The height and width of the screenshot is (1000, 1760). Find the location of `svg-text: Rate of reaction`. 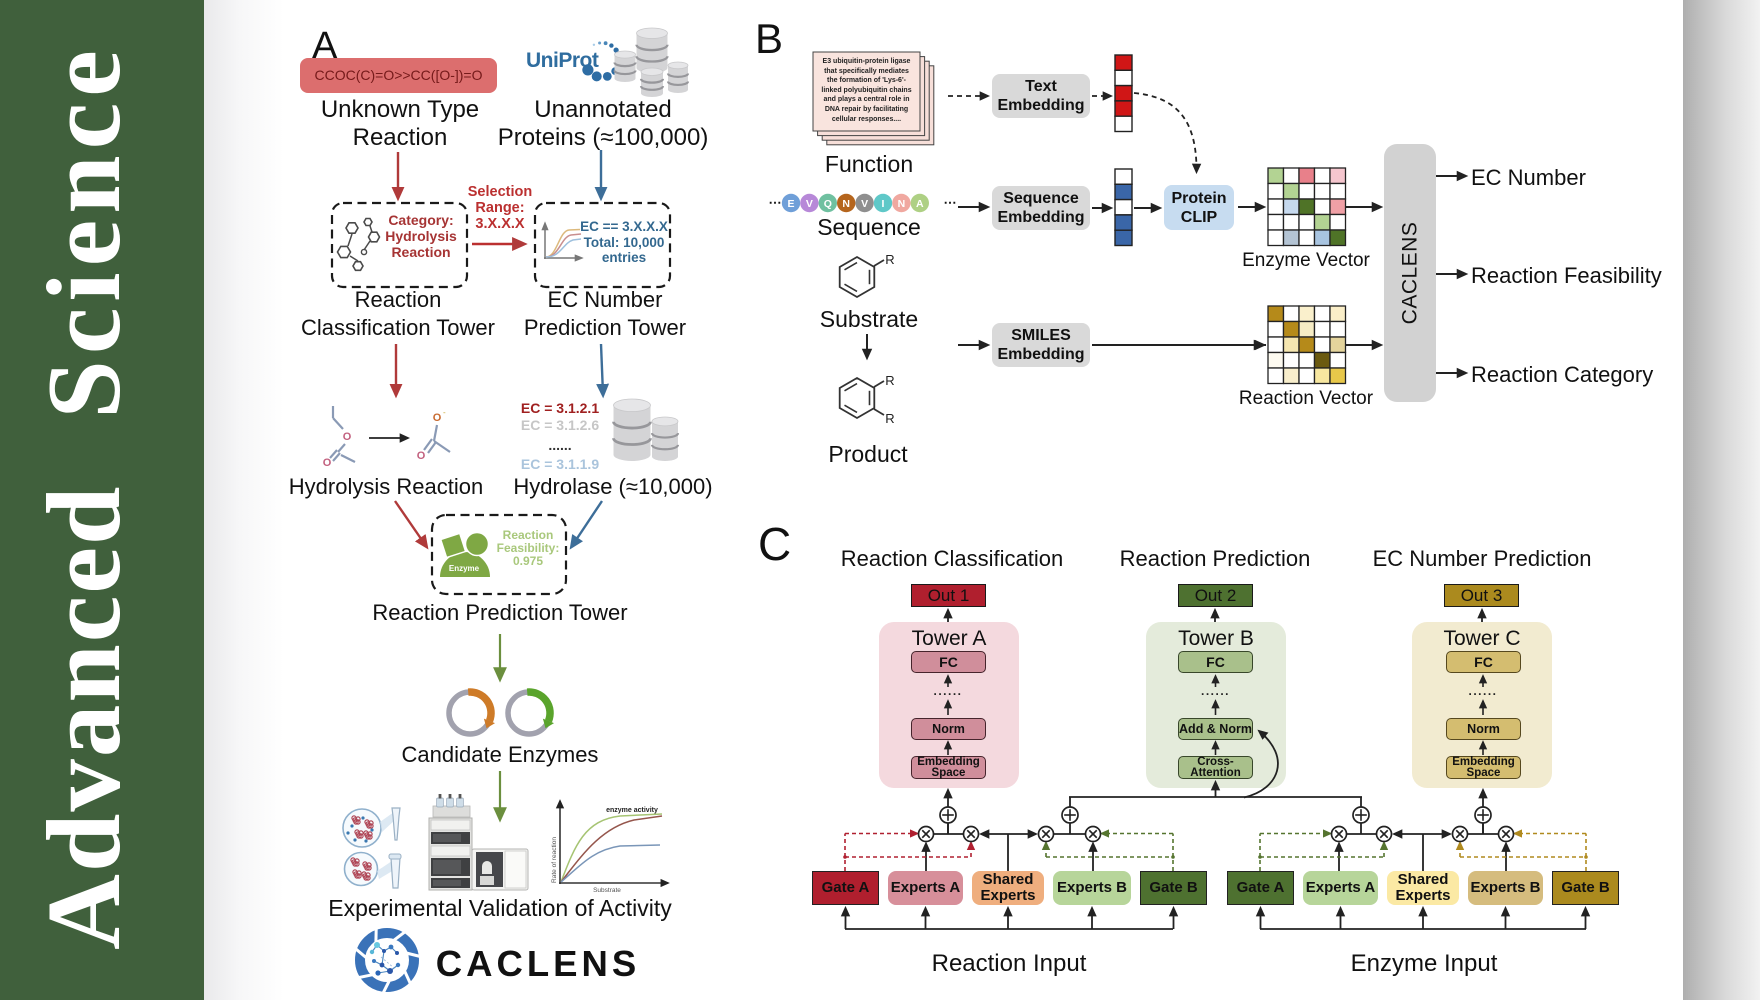

svg-text: Rate of reaction is located at coordinates (554, 860).